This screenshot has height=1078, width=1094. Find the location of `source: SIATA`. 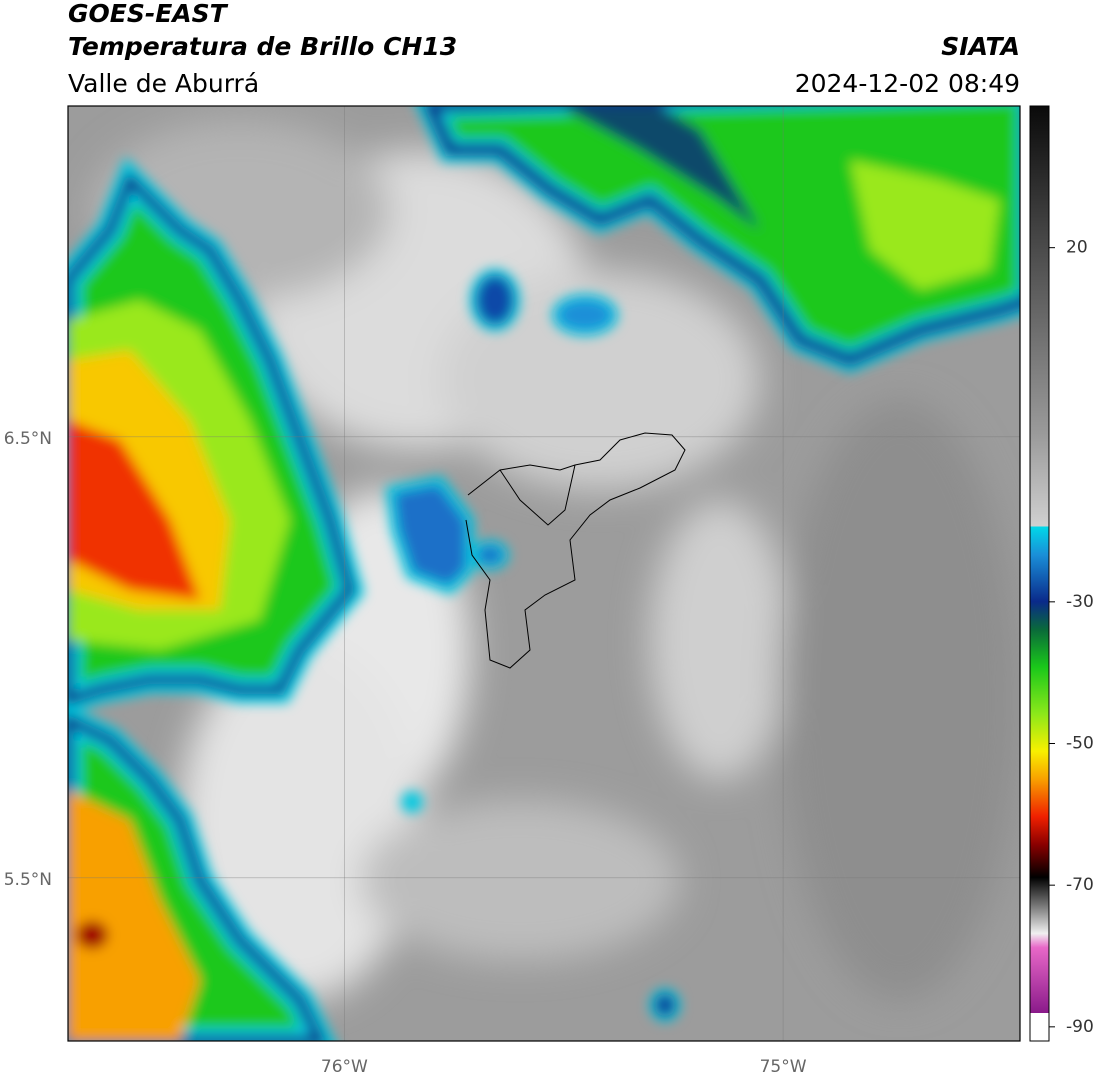

source: SIATA is located at coordinates (980, 46).